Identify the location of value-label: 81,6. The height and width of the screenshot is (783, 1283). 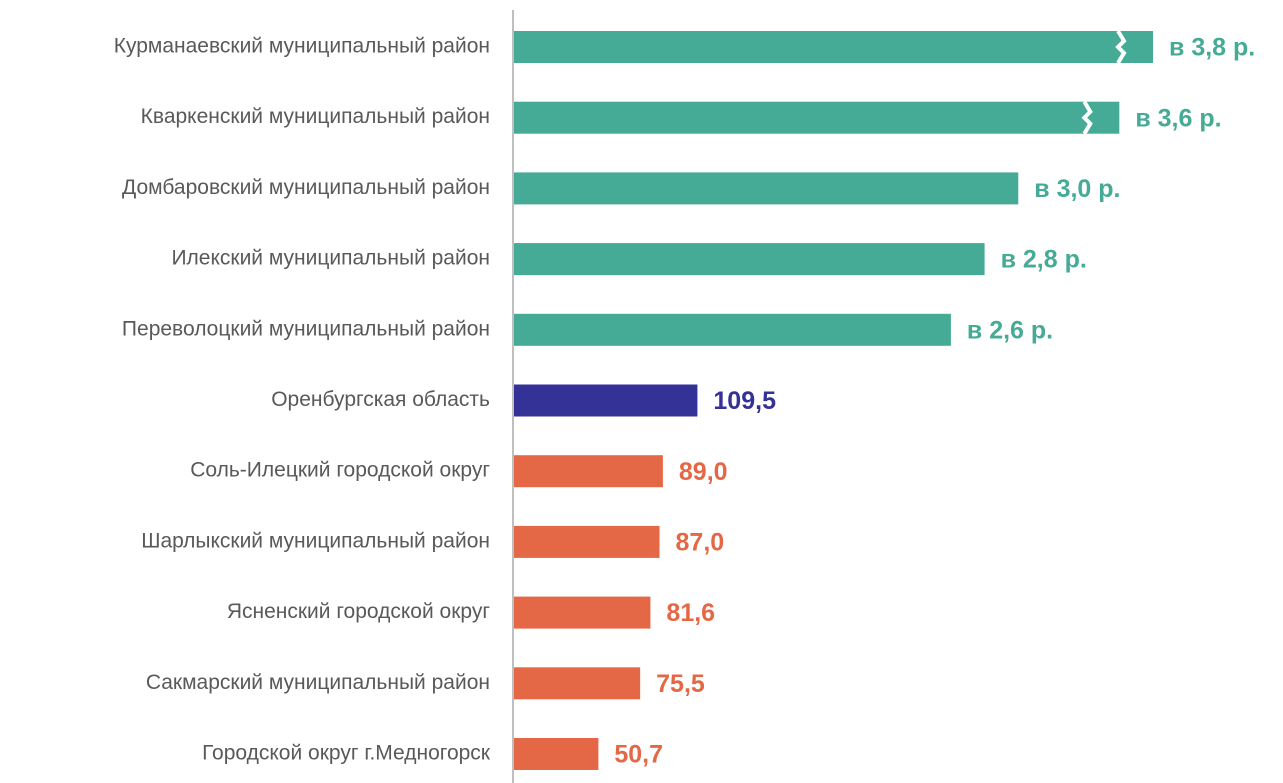
(690, 613).